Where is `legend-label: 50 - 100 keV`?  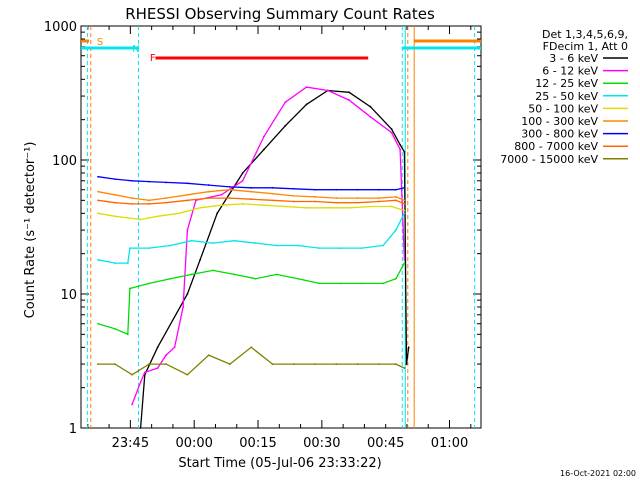 legend-label: 50 - 100 keV is located at coordinates (563, 108).